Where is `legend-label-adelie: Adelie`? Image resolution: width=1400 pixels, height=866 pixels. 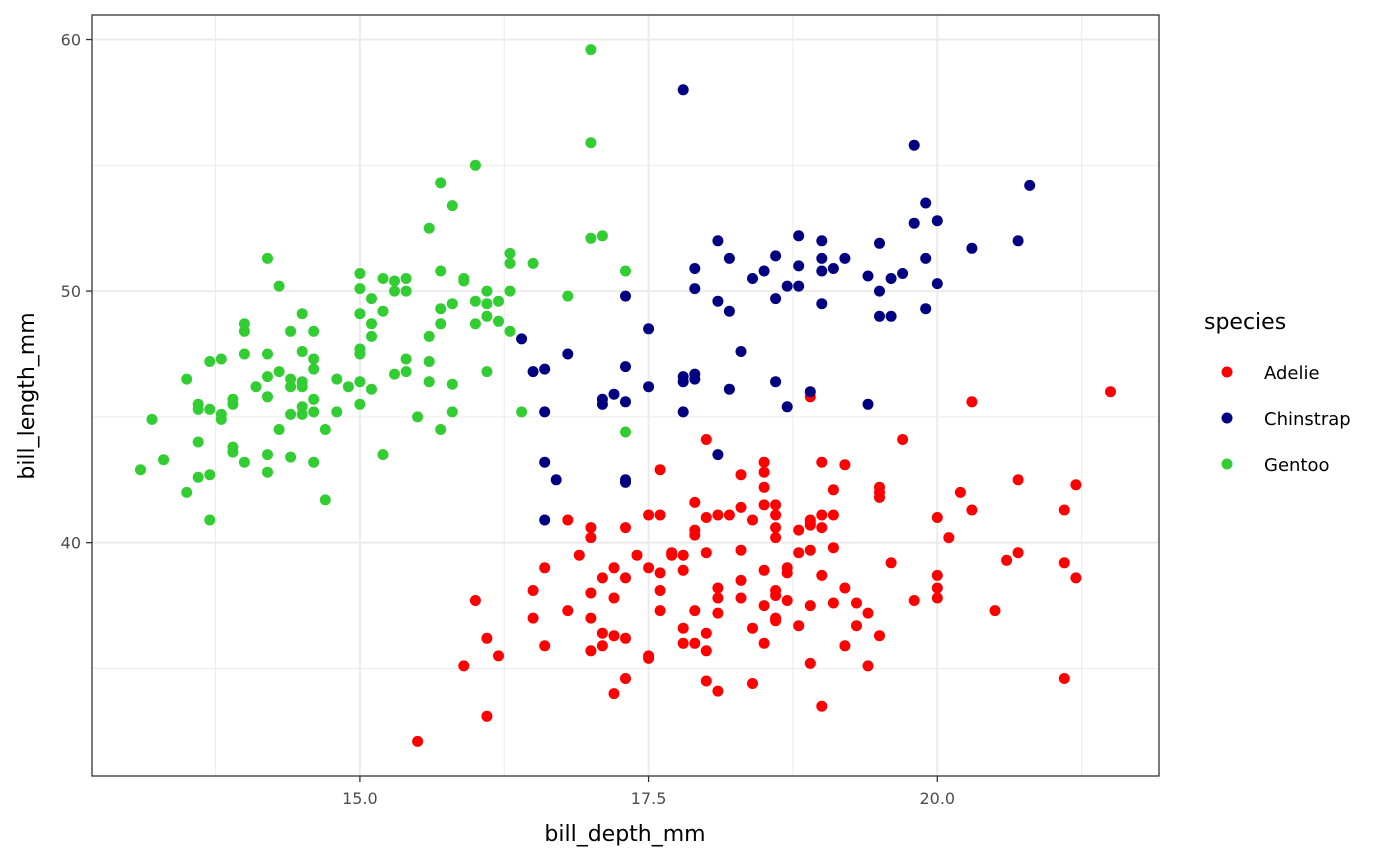 legend-label-adelie: Adelie is located at coordinates (1292, 373).